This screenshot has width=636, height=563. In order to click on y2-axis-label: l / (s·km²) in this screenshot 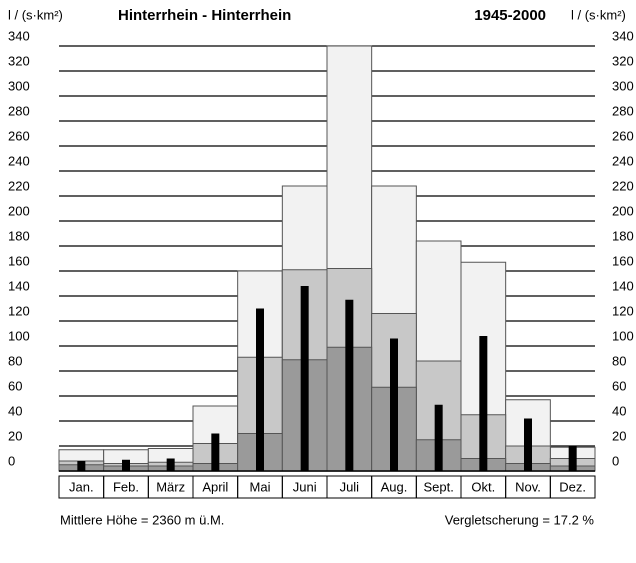, I will do `click(598, 14)`.